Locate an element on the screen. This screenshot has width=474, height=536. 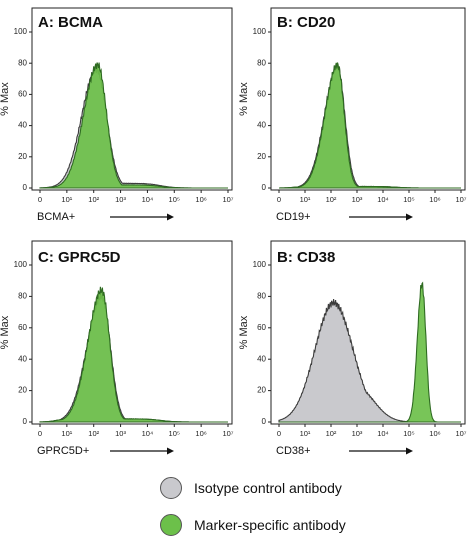
x-axis-label: GPRC5D+ is located at coordinates (63, 451).